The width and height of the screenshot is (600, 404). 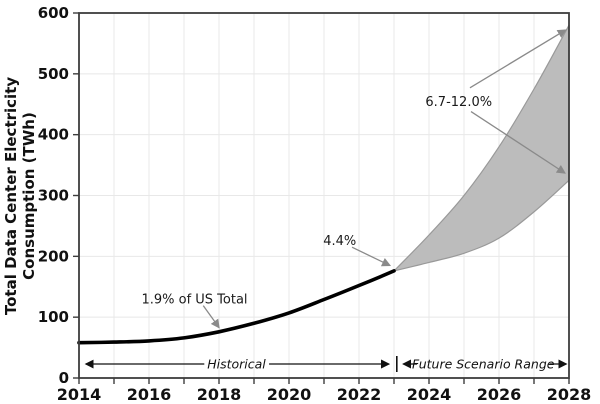 I want to click on y-tick-label: 100, so click(x=53, y=317).